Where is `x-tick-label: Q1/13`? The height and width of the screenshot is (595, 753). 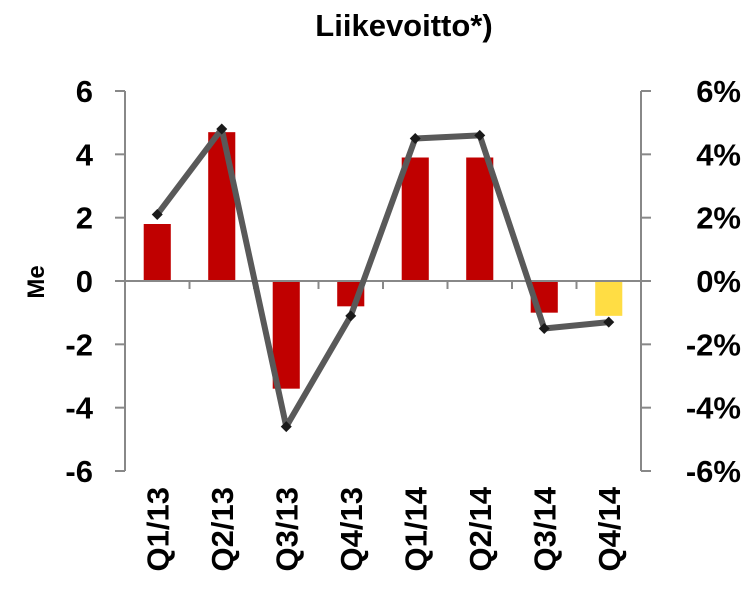
x-tick-label: Q1/13 is located at coordinates (157, 529).